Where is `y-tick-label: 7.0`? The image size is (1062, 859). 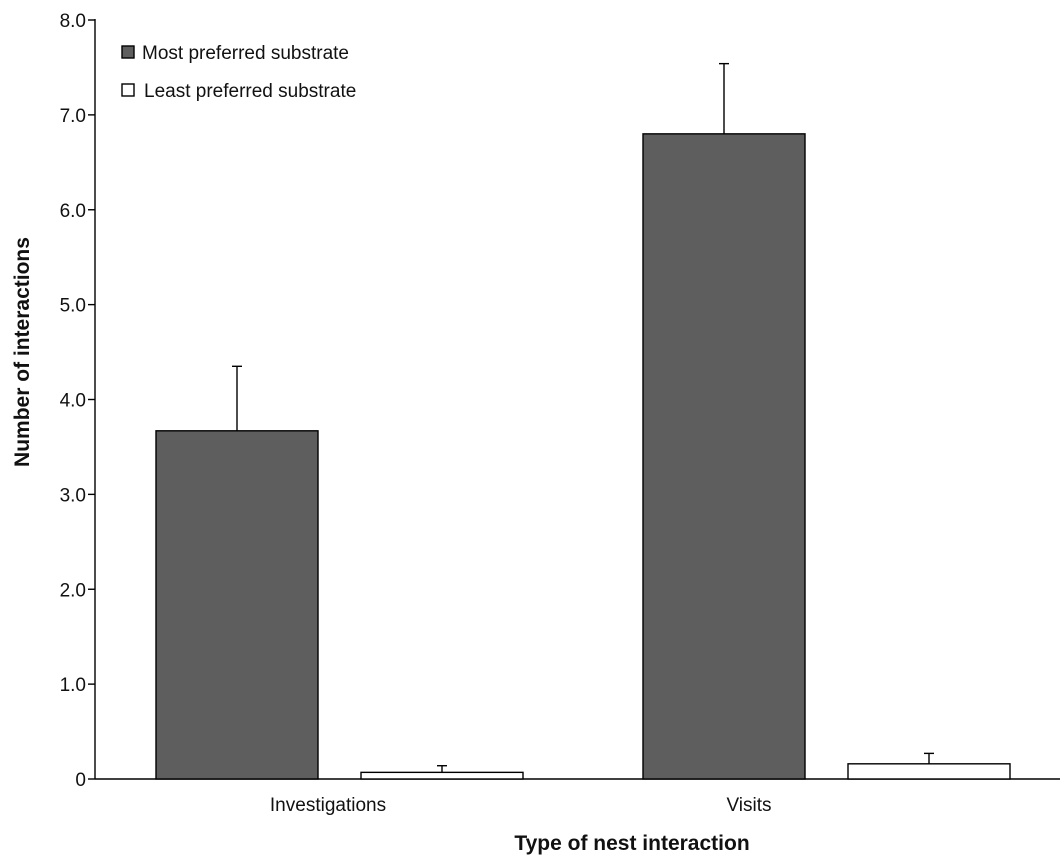 y-tick-label: 7.0 is located at coordinates (73, 116).